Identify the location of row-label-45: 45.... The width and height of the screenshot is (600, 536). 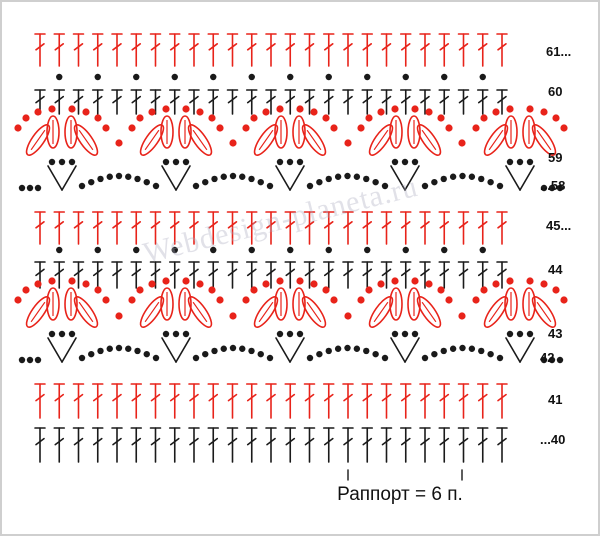
(559, 225).